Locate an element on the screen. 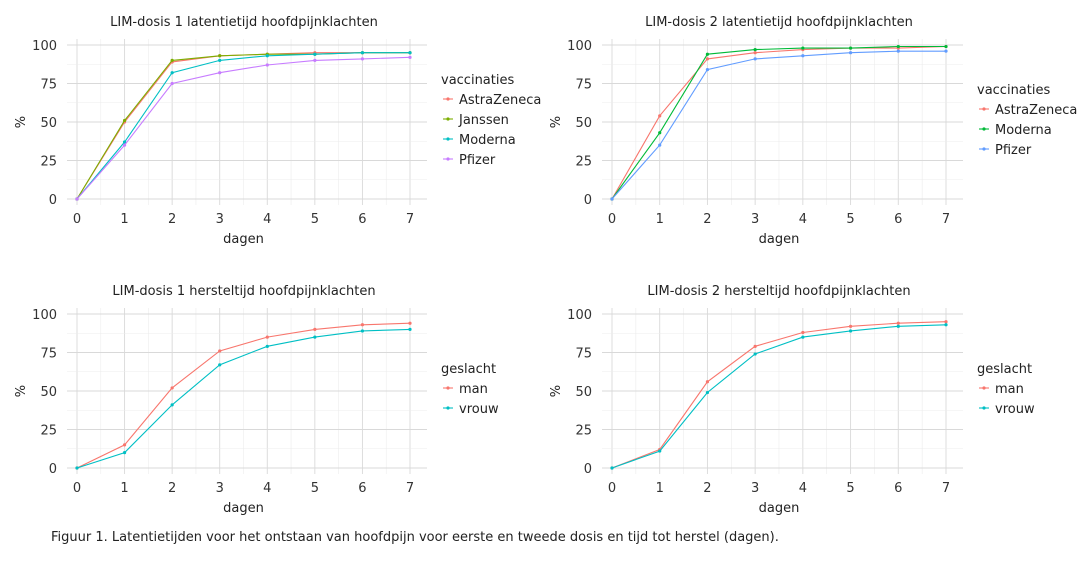 This screenshot has height=564, width=1087. panel-2-x-tick-label: 2 is located at coordinates (707, 219).